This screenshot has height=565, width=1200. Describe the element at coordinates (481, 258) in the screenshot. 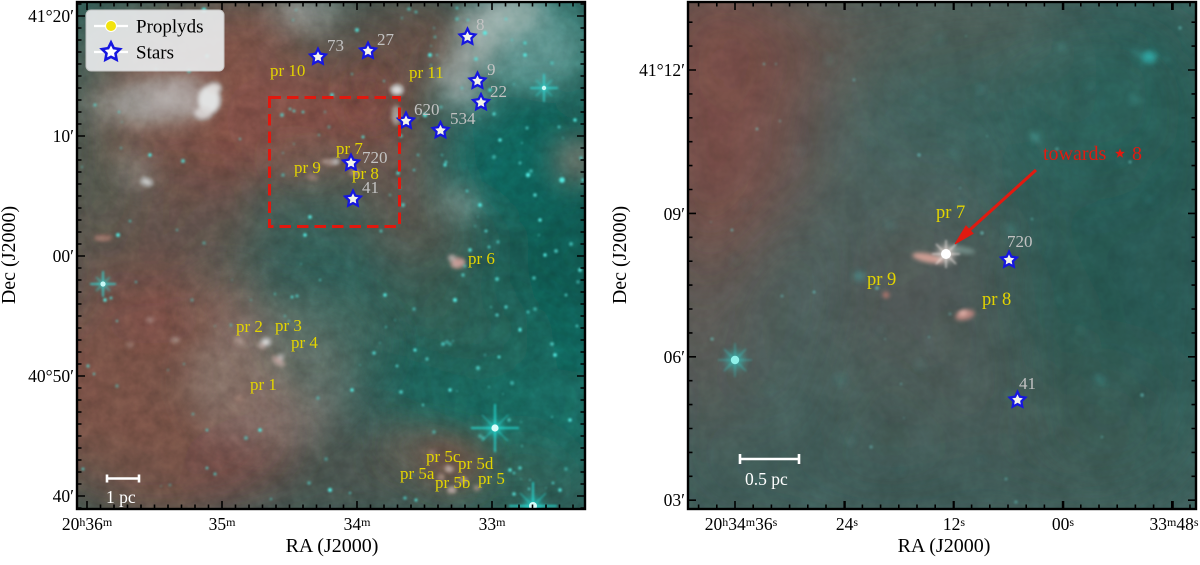

I see `svg-text: pr 6` at that location.